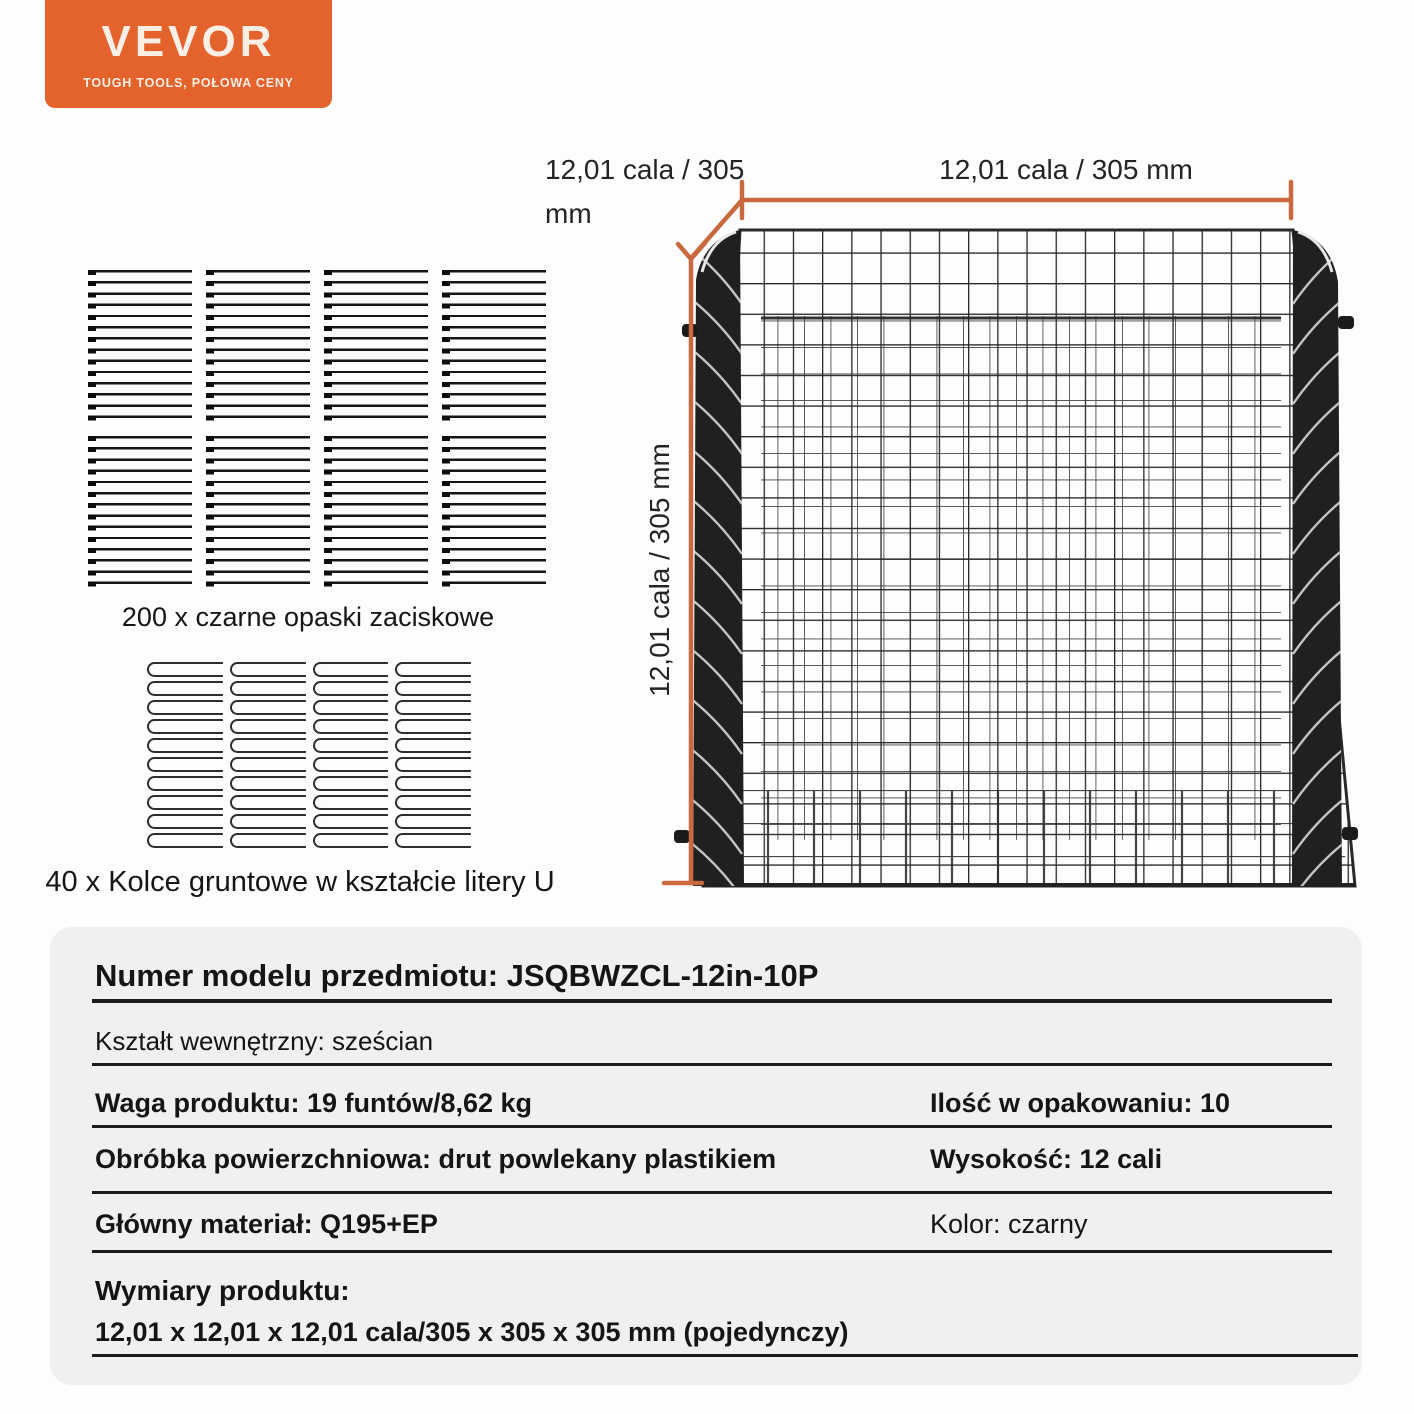  What do you see at coordinates (718, 558) in the screenshot?
I see `cage-left-edge` at bounding box center [718, 558].